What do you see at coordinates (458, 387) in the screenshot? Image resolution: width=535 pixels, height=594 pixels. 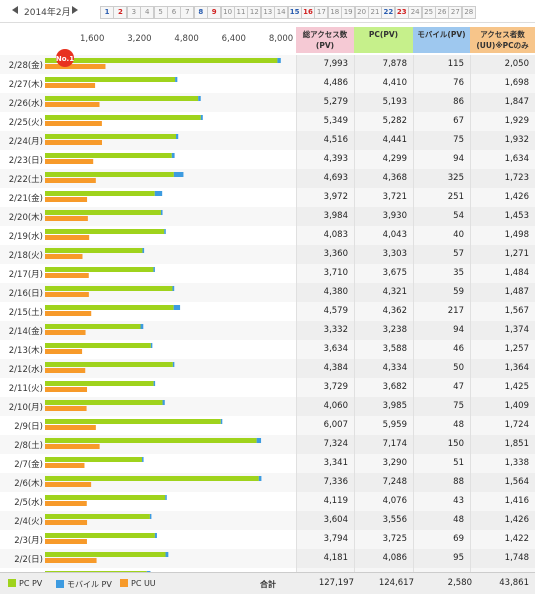 I see `table-cell-mobile: 47` at bounding box center [458, 387].